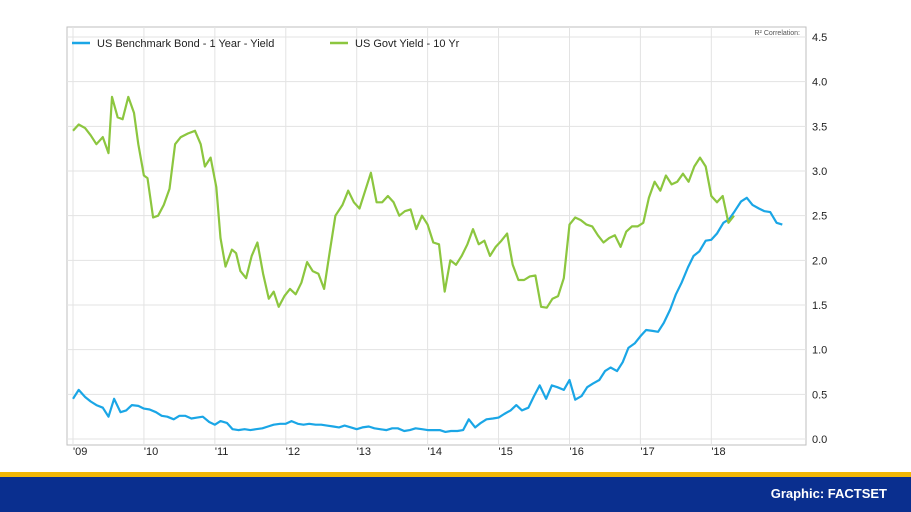  Describe the element at coordinates (718, 452) in the screenshot. I see `x-tick-label: '18` at that location.